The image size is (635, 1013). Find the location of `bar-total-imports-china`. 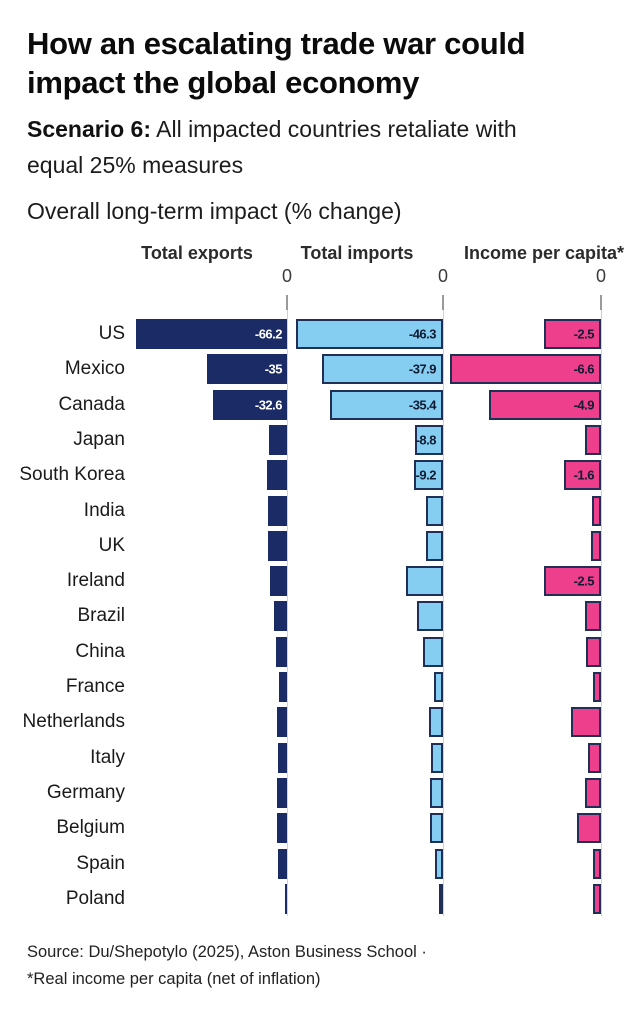

bar-total-imports-china is located at coordinates (433, 651).